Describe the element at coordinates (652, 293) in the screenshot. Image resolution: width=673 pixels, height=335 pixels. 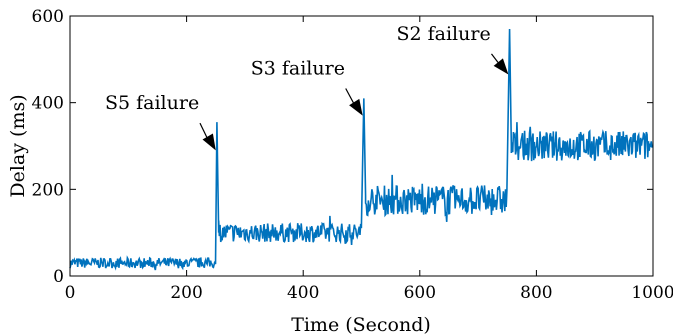
I see `x-tick-label: 1000` at that location.